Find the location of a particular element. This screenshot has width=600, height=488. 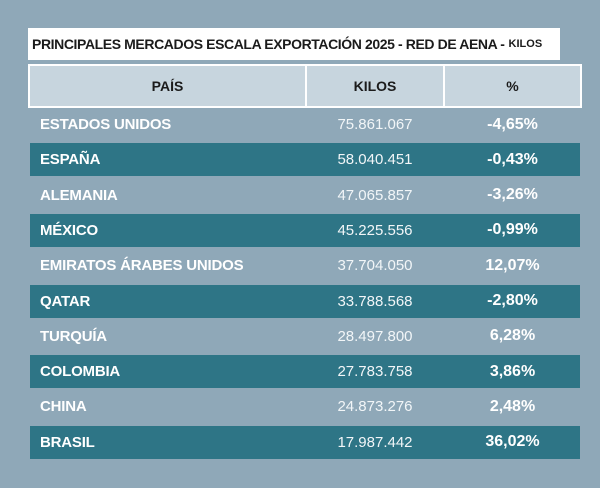

title-unit: KILOS is located at coordinates (525, 44).